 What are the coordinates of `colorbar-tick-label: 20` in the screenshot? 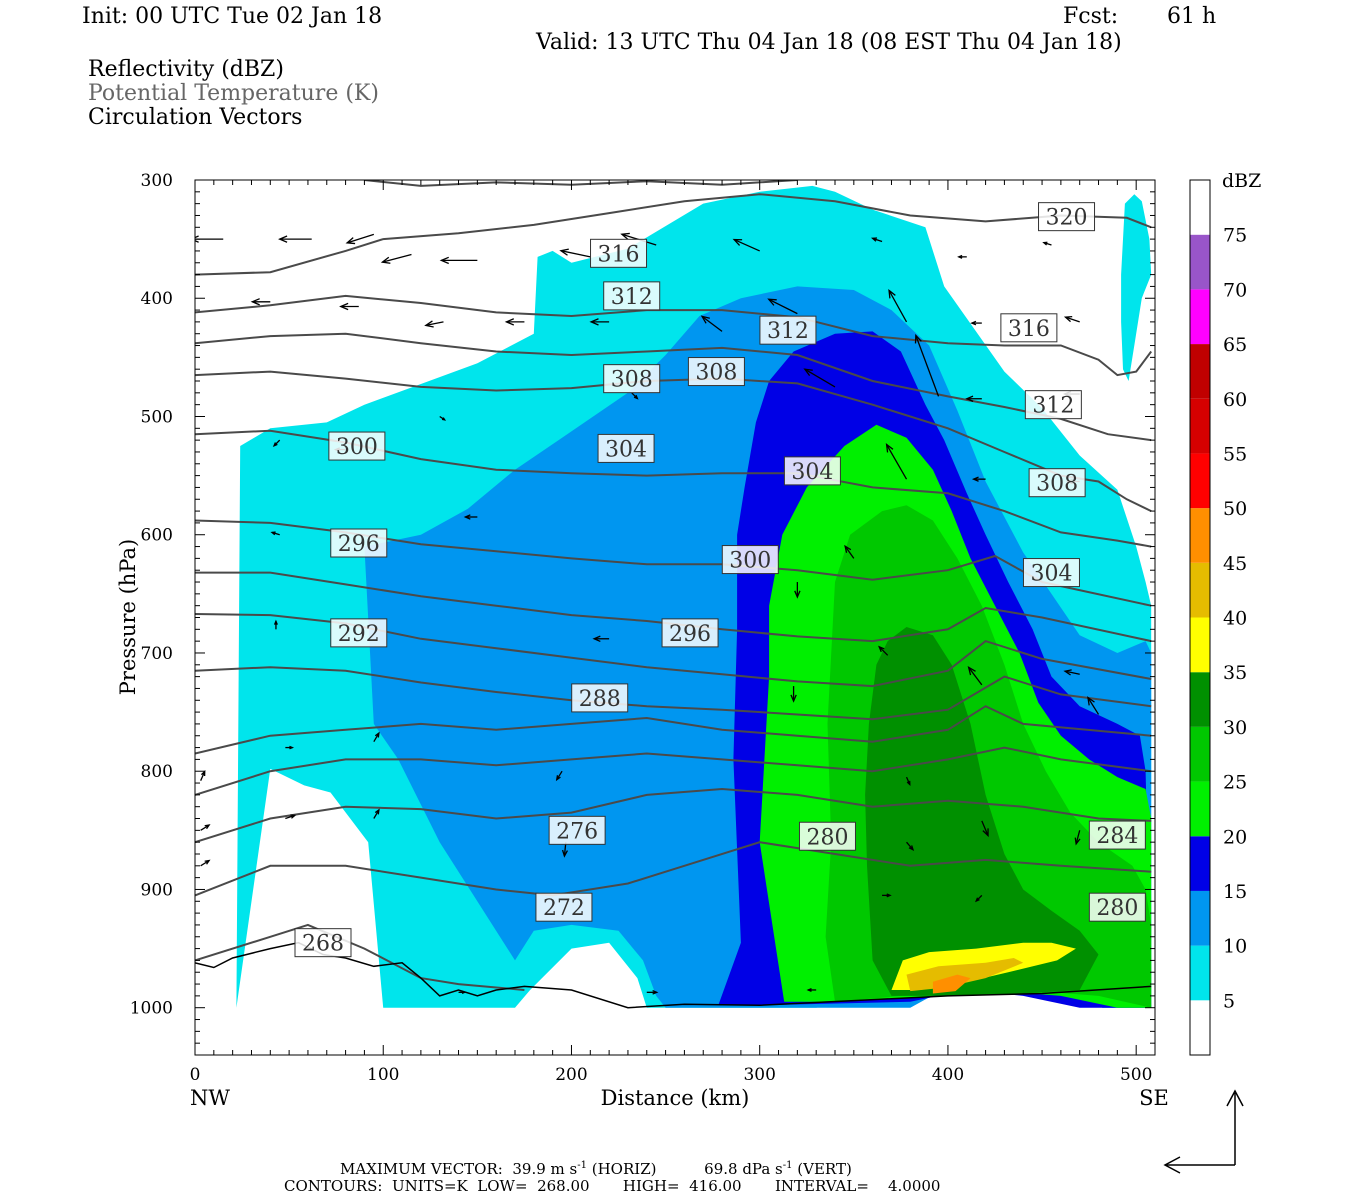 It's located at (1235, 837).